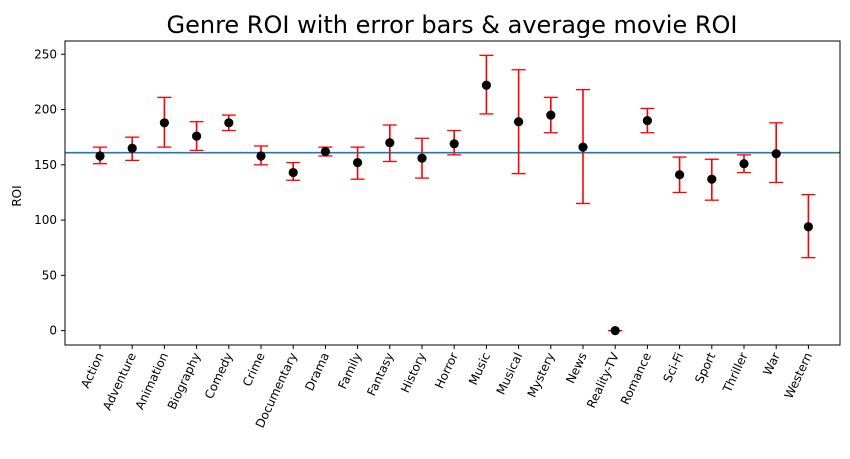 The height and width of the screenshot is (459, 850). I want to click on x-tick-label: Family, so click(349, 370).